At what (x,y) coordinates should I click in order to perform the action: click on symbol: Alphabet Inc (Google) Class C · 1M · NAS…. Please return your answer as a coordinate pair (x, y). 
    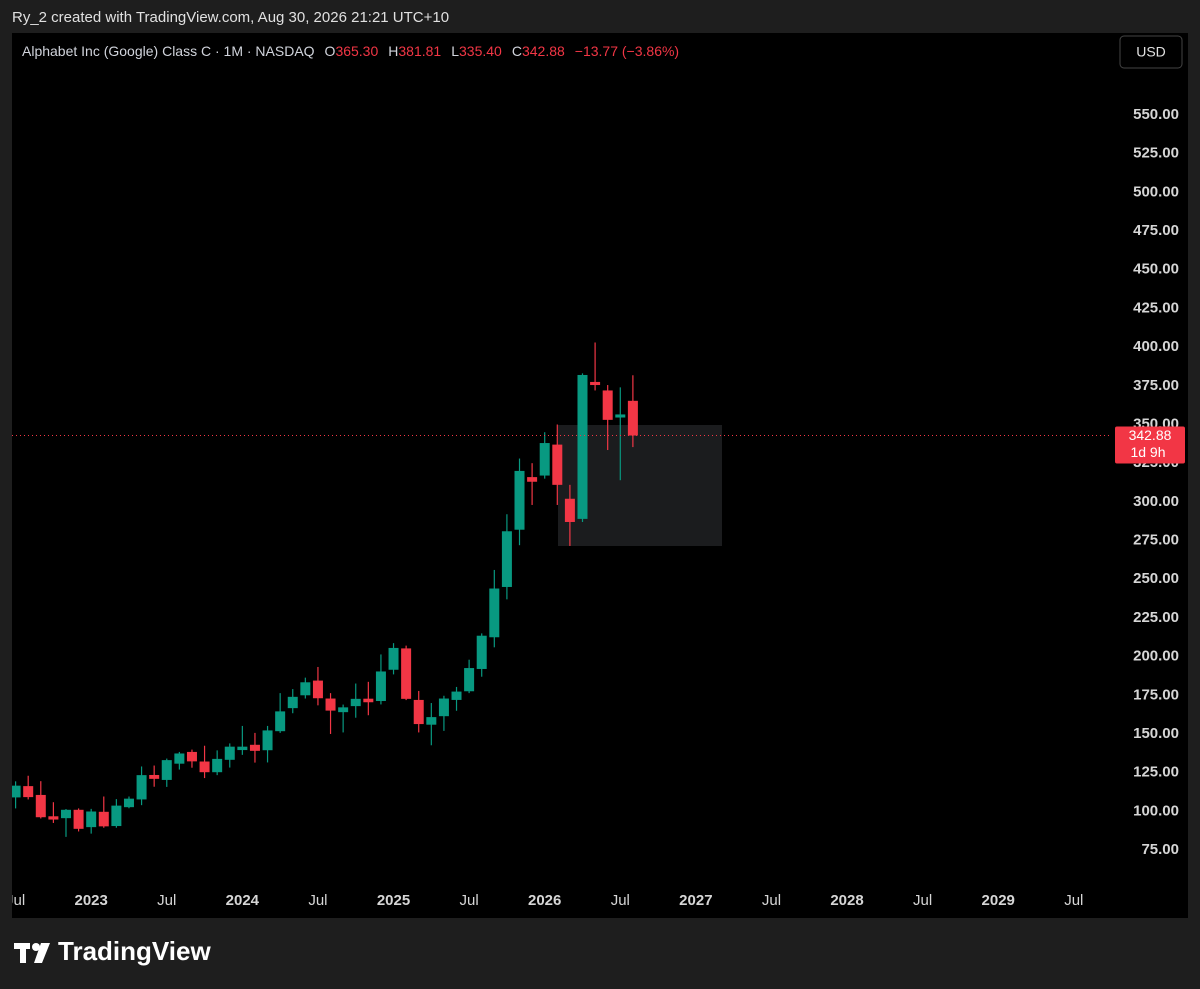
    Looking at the image, I should click on (168, 51).